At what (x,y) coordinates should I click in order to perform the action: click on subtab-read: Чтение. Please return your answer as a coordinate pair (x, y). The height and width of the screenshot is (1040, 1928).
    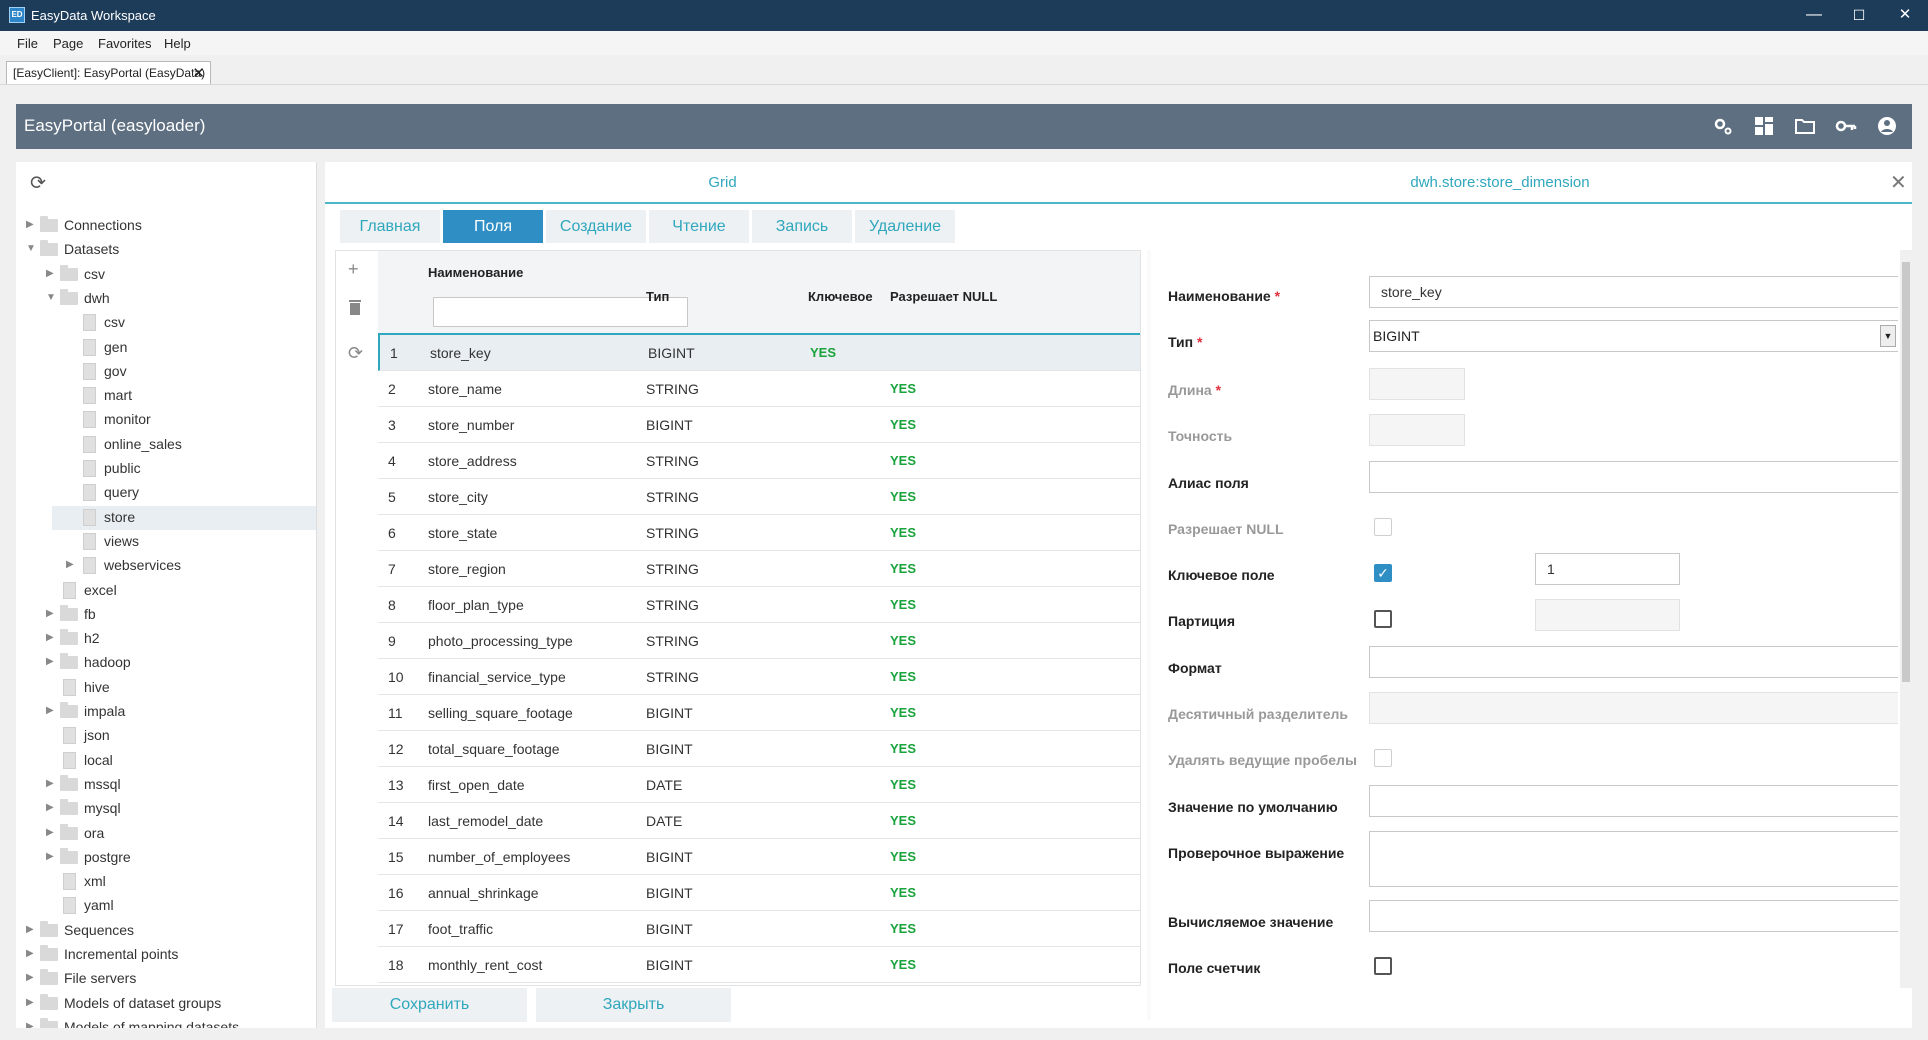
    Looking at the image, I should click on (699, 226).